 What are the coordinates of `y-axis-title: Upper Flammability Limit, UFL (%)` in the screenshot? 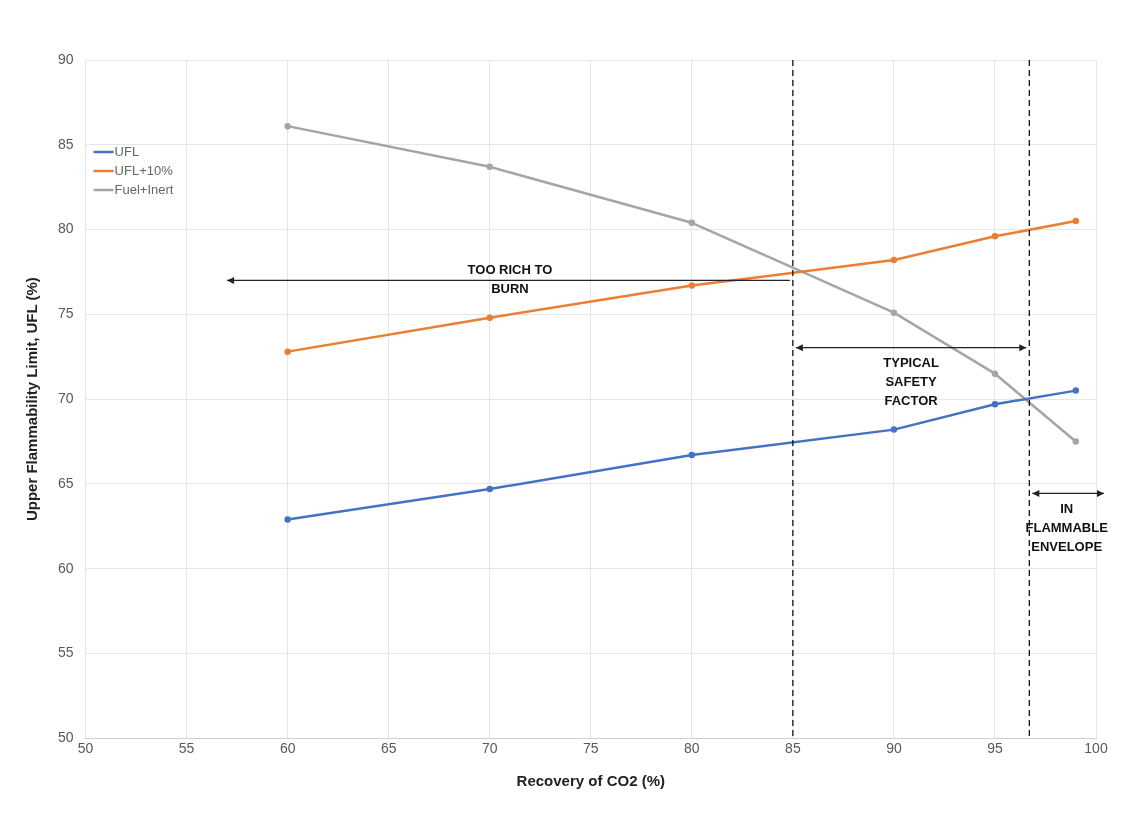 It's located at (32, 399).